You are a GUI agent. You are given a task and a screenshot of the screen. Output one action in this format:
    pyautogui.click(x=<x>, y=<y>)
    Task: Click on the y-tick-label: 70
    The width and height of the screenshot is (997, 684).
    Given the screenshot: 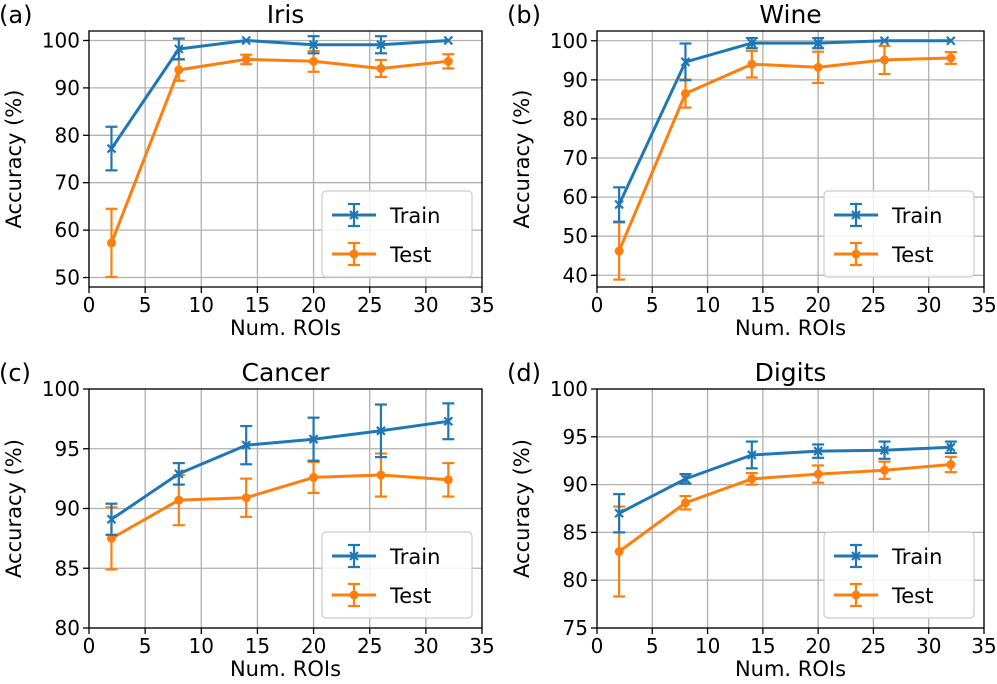 What is the action you would take?
    pyautogui.click(x=575, y=158)
    